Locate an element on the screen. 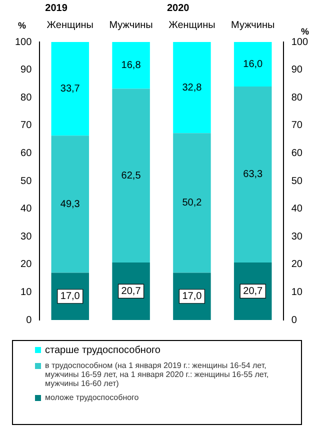 The height and width of the screenshot is (442, 333). y-tick-label: 10 is located at coordinates (26, 292).